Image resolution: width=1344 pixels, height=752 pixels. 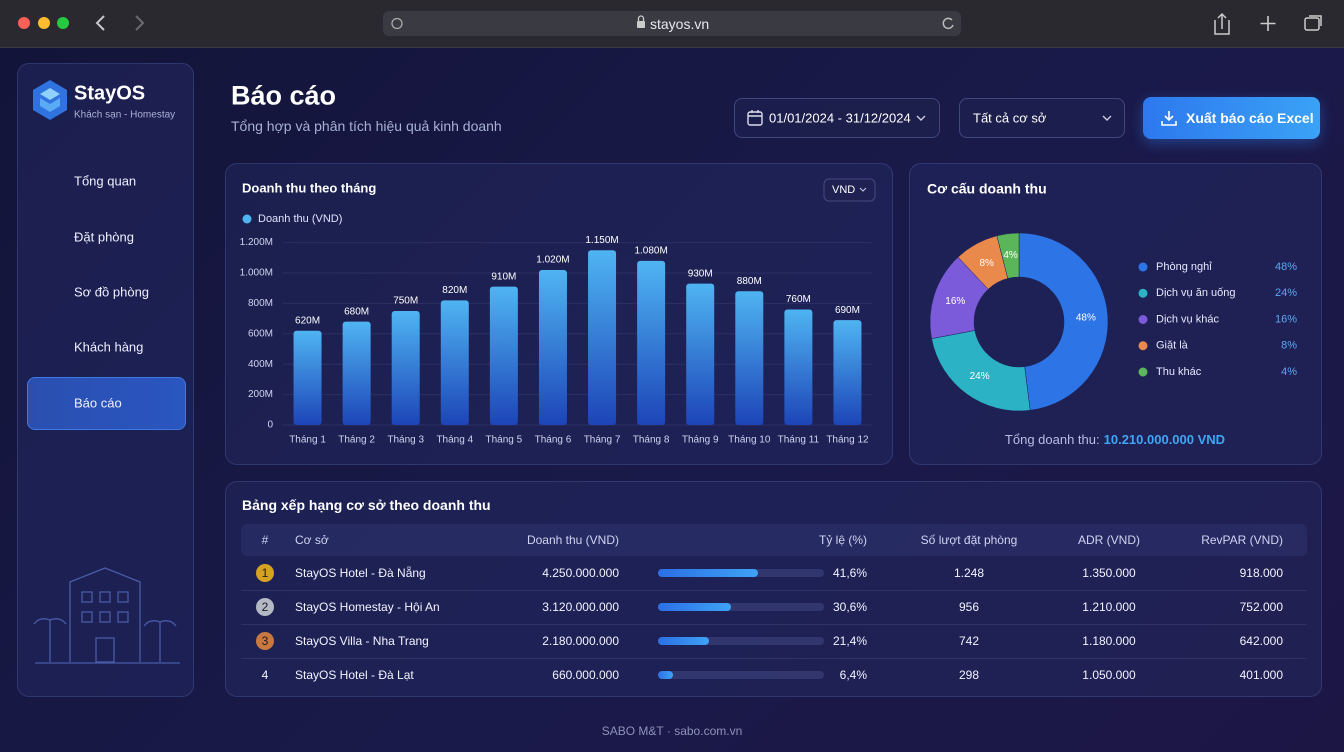 I want to click on x-tick-label: Tháng 3, so click(x=405, y=440).